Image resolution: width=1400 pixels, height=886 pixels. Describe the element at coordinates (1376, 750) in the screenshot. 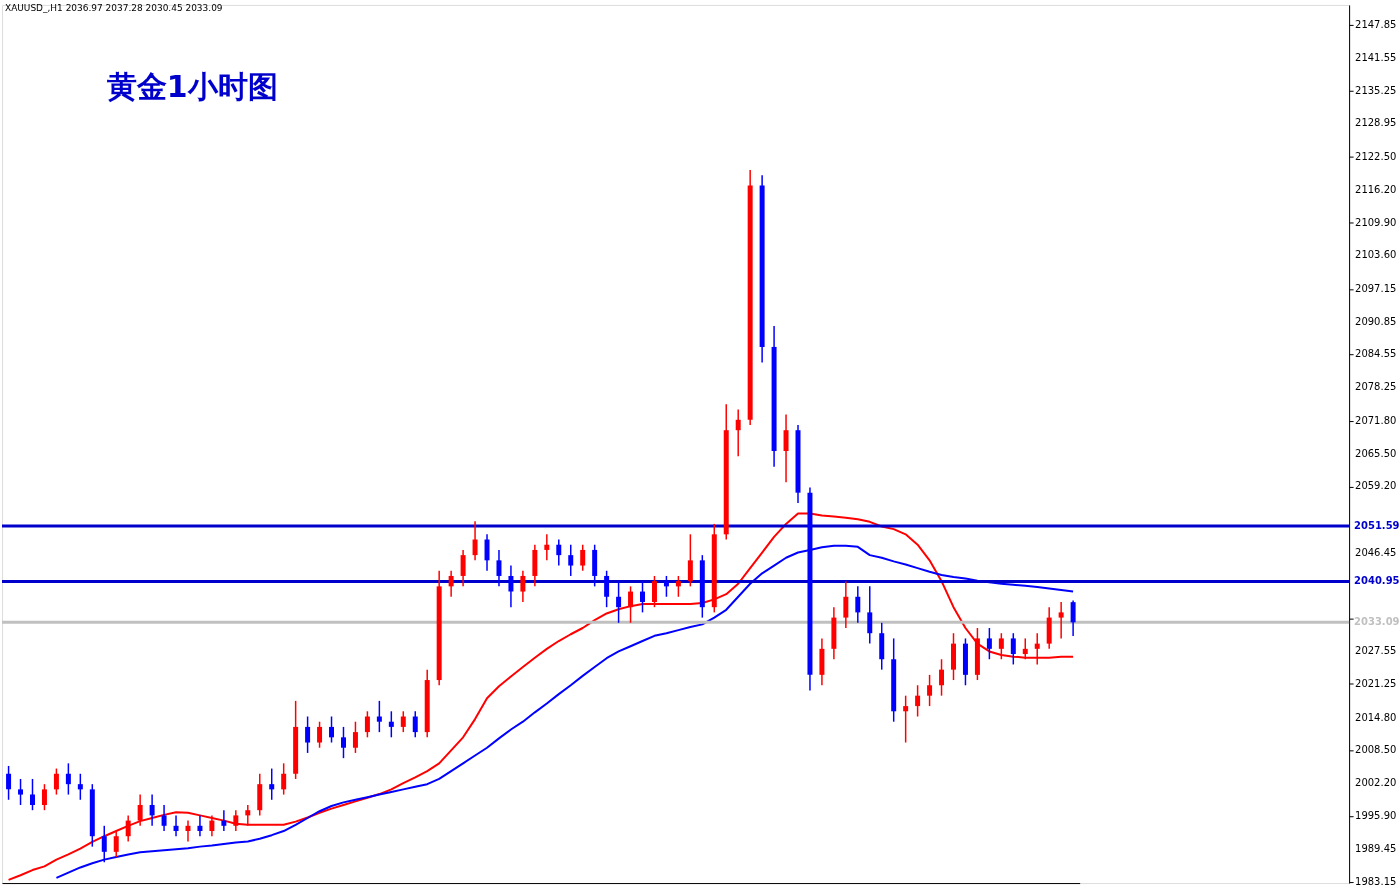

I see `y-tick-label: 2008.50` at that location.